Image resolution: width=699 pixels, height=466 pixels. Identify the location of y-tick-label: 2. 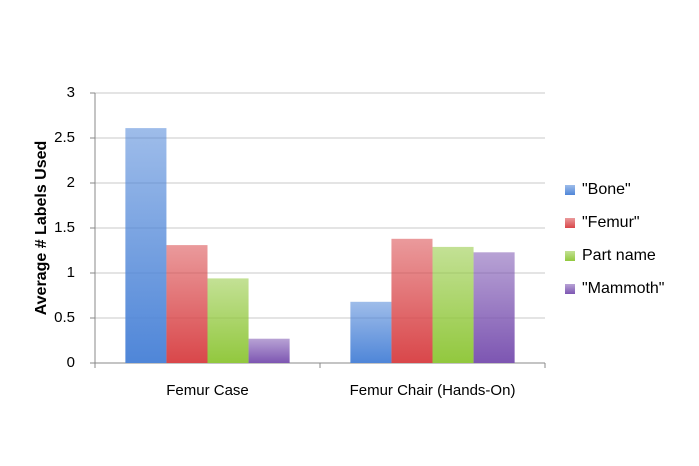
(71, 182).